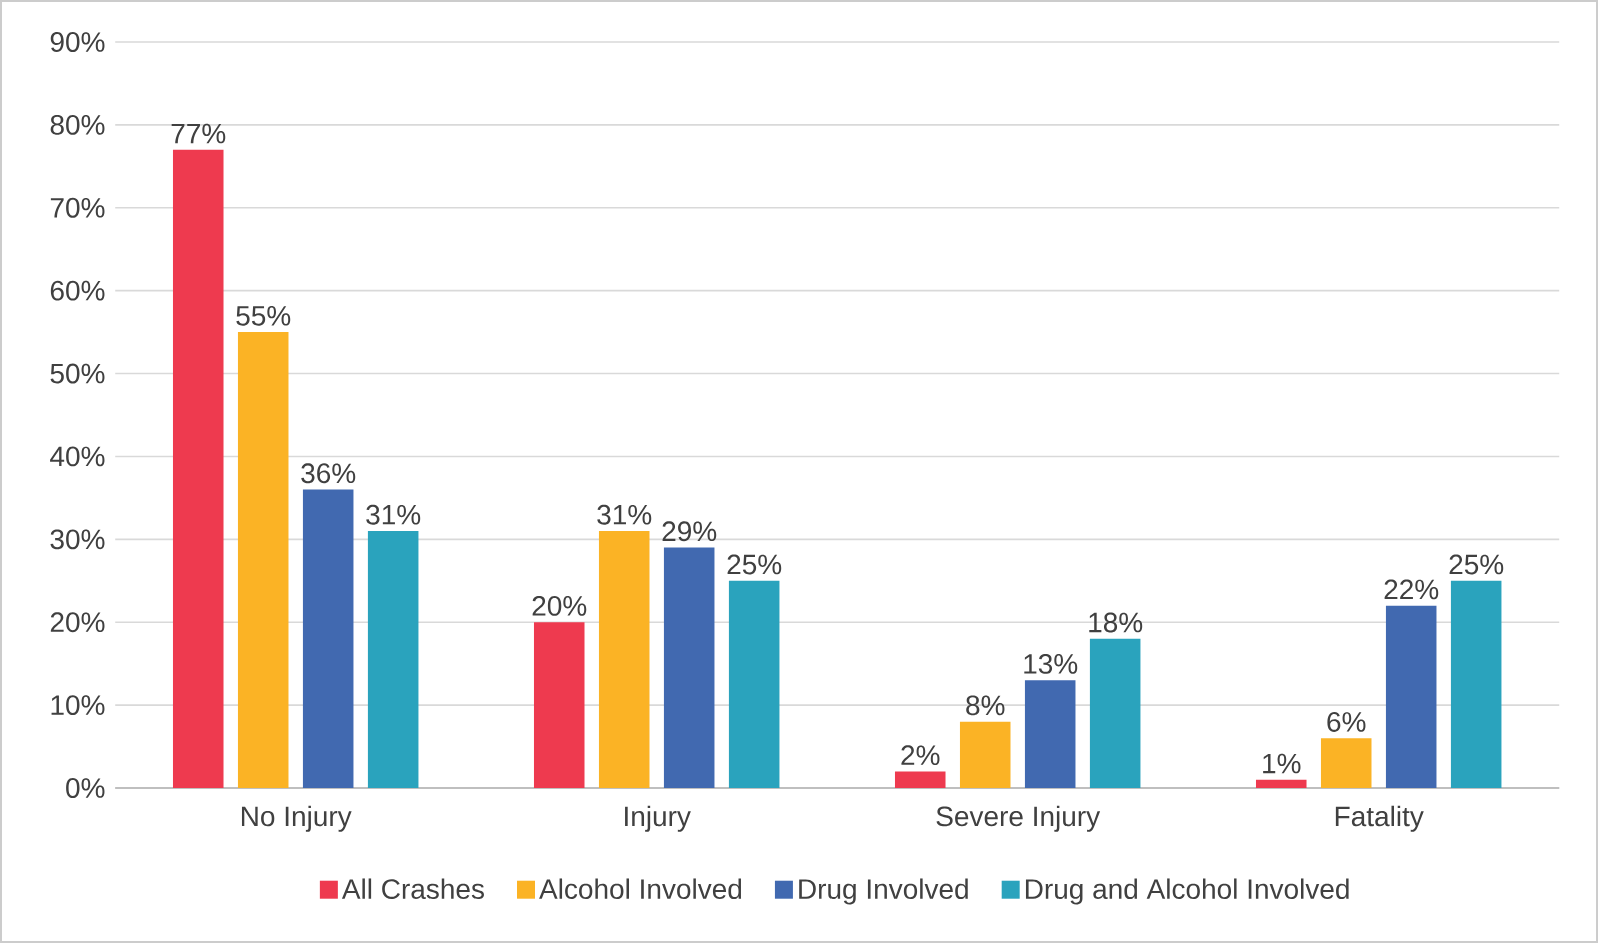  What do you see at coordinates (412, 889) in the screenshot?
I see `legend-label: All Crashes` at bounding box center [412, 889].